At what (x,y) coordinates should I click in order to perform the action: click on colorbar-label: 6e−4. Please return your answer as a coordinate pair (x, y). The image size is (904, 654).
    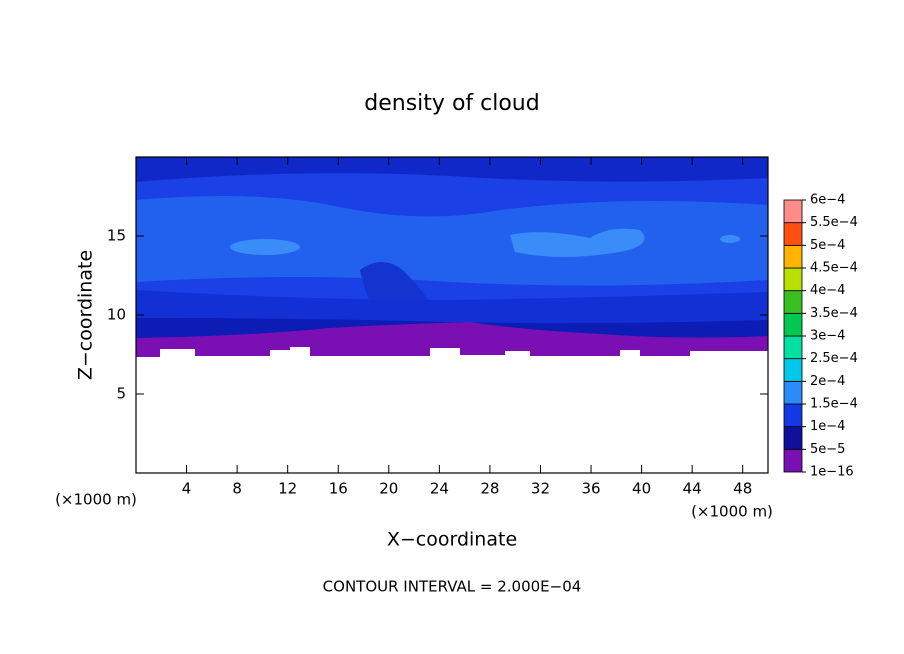
    Looking at the image, I should click on (827, 200).